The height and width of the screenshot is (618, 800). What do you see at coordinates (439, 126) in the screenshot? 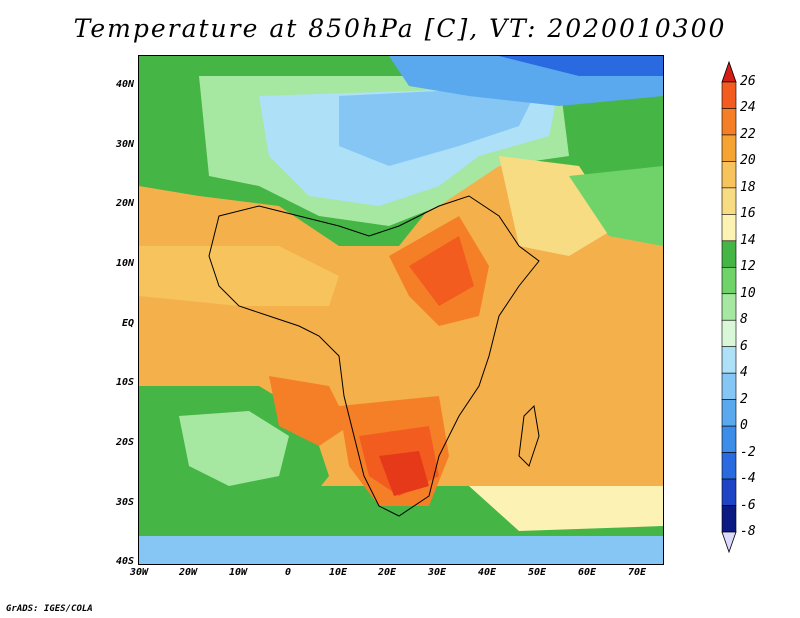
I see `libya-blue` at bounding box center [439, 126].